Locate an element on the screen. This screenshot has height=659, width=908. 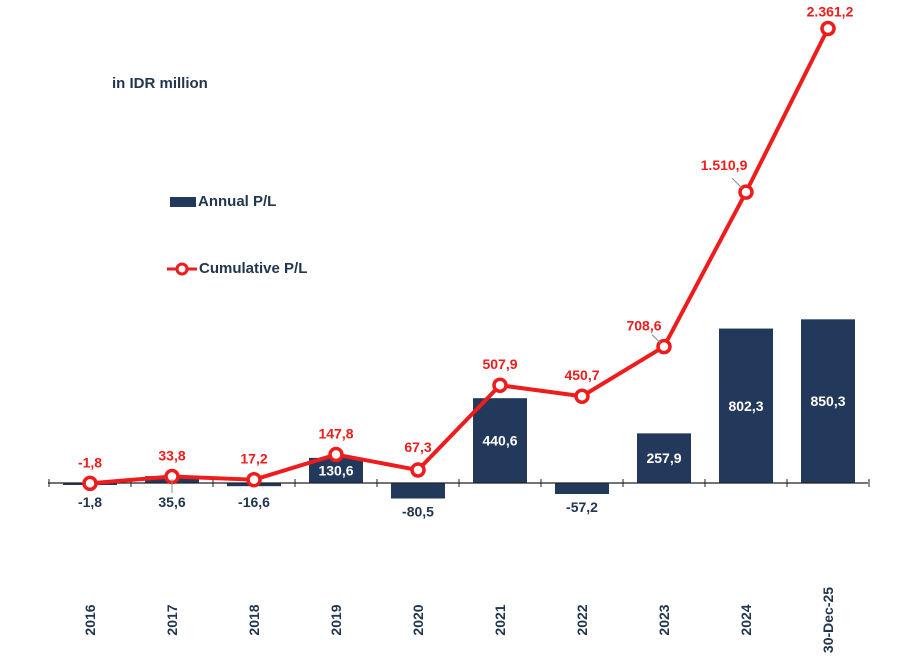
bar-label-2020: -80,5 is located at coordinates (418, 511).